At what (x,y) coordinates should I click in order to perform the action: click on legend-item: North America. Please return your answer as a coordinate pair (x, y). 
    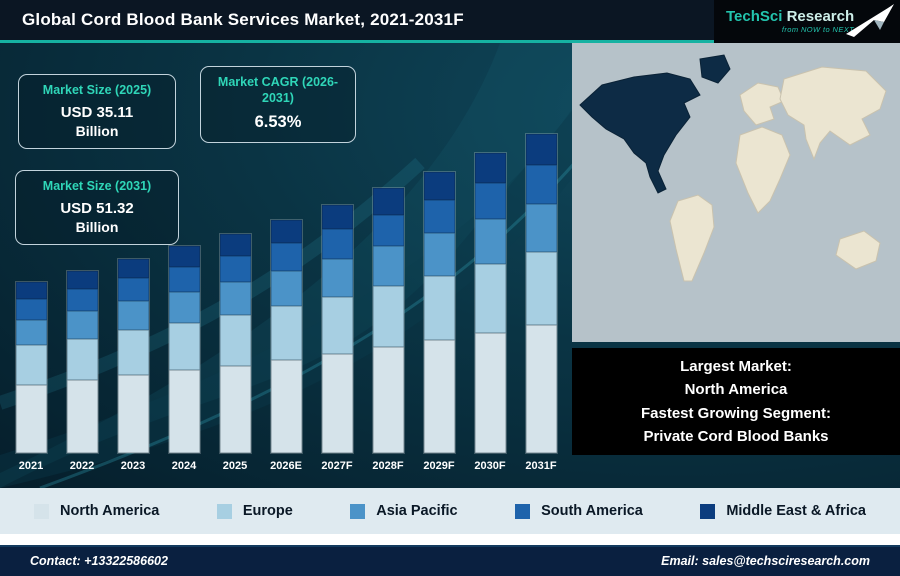
    Looking at the image, I should click on (96, 511).